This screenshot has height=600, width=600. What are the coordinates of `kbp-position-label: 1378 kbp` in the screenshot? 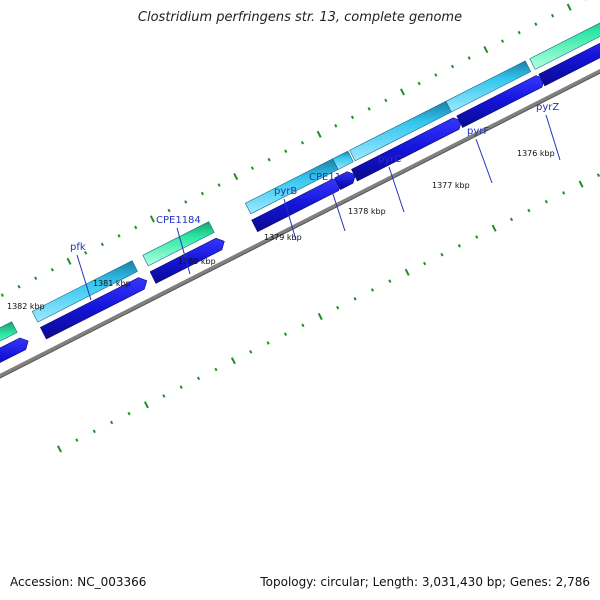 It's located at (367, 211).